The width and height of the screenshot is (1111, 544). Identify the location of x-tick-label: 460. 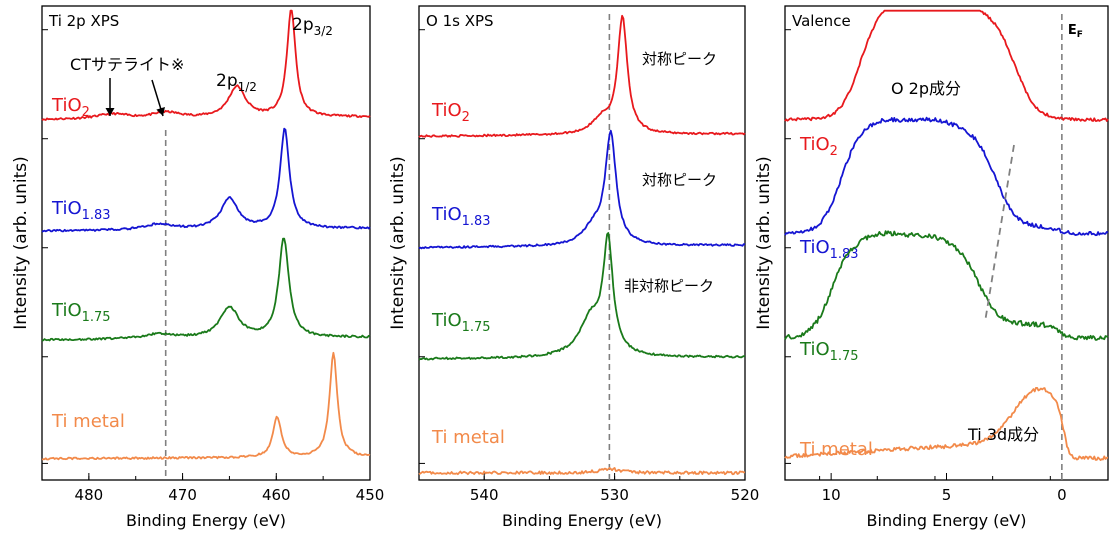
(276, 495).